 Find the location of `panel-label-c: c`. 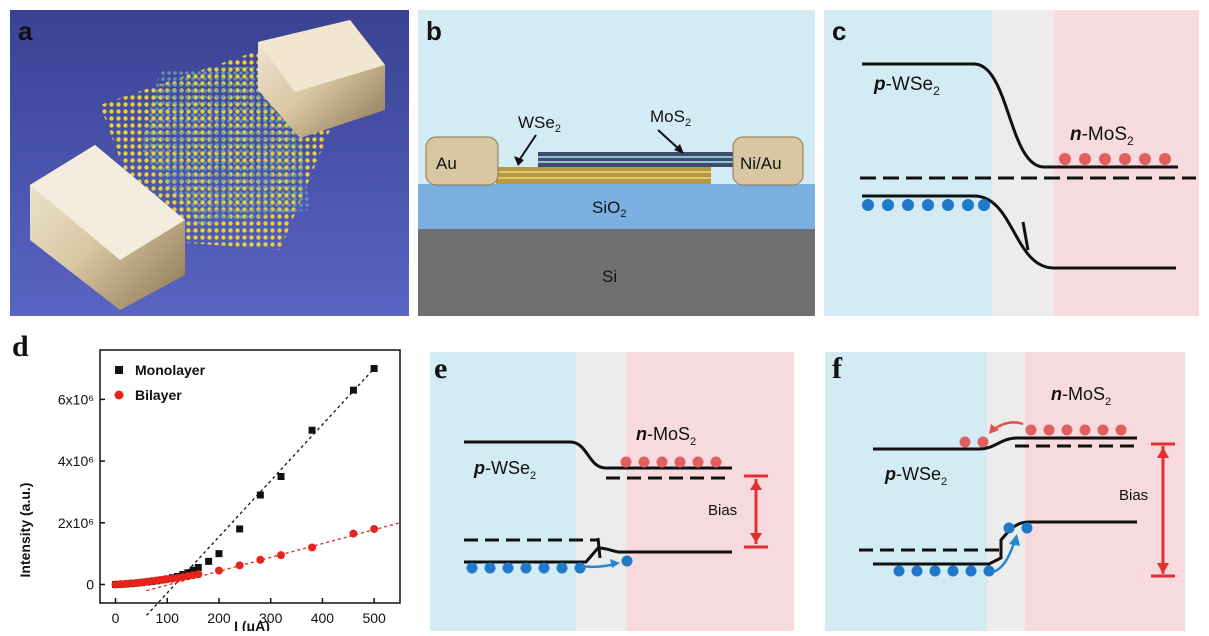

panel-label-c: c is located at coordinates (839, 31).